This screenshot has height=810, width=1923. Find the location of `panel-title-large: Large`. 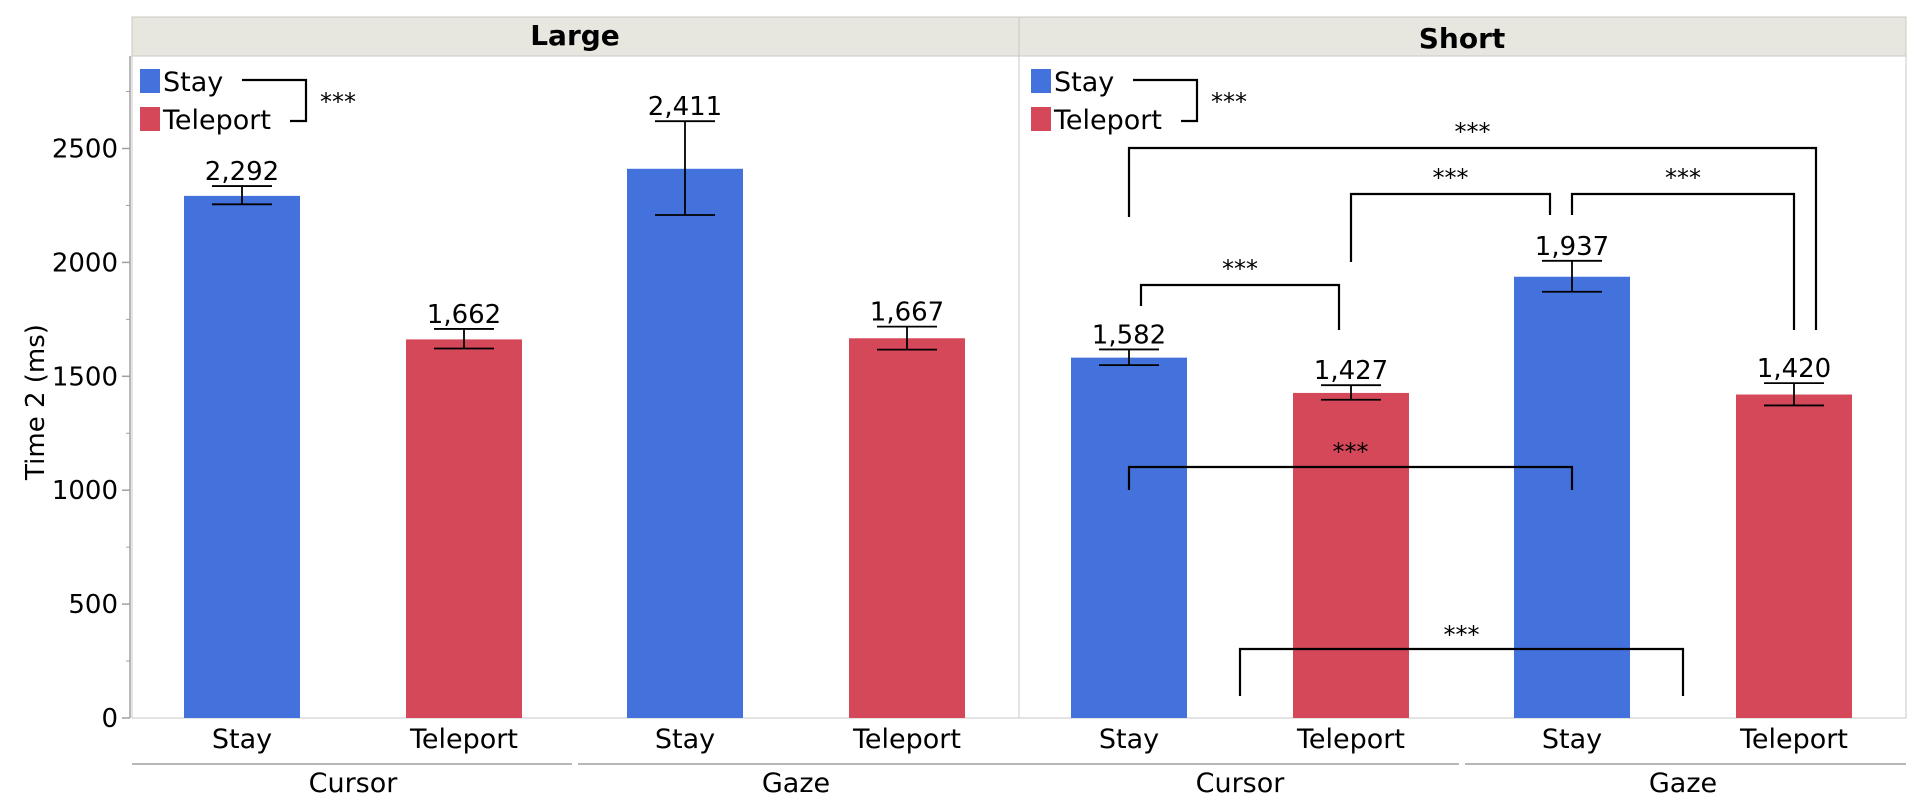

panel-title-large: Large is located at coordinates (575, 35).